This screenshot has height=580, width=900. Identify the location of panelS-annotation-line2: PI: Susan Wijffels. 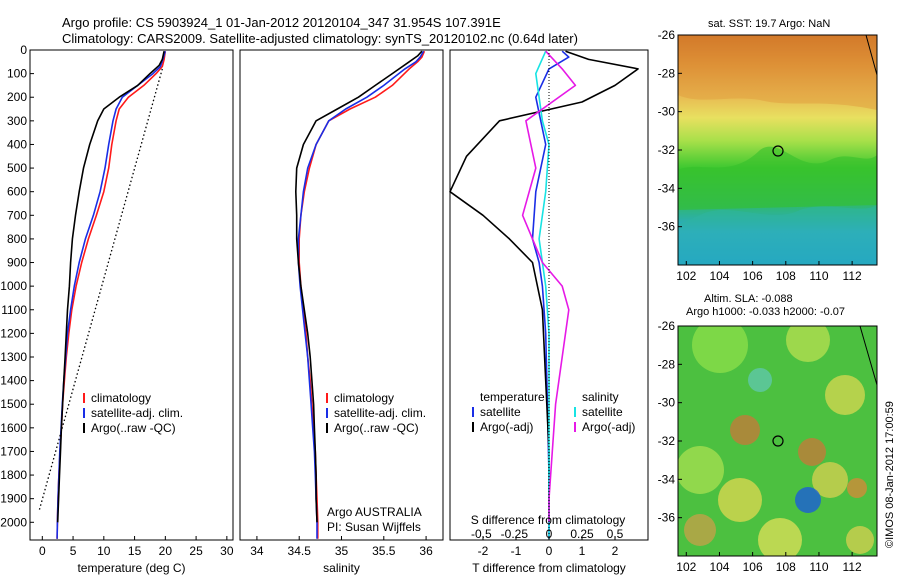
(374, 527).